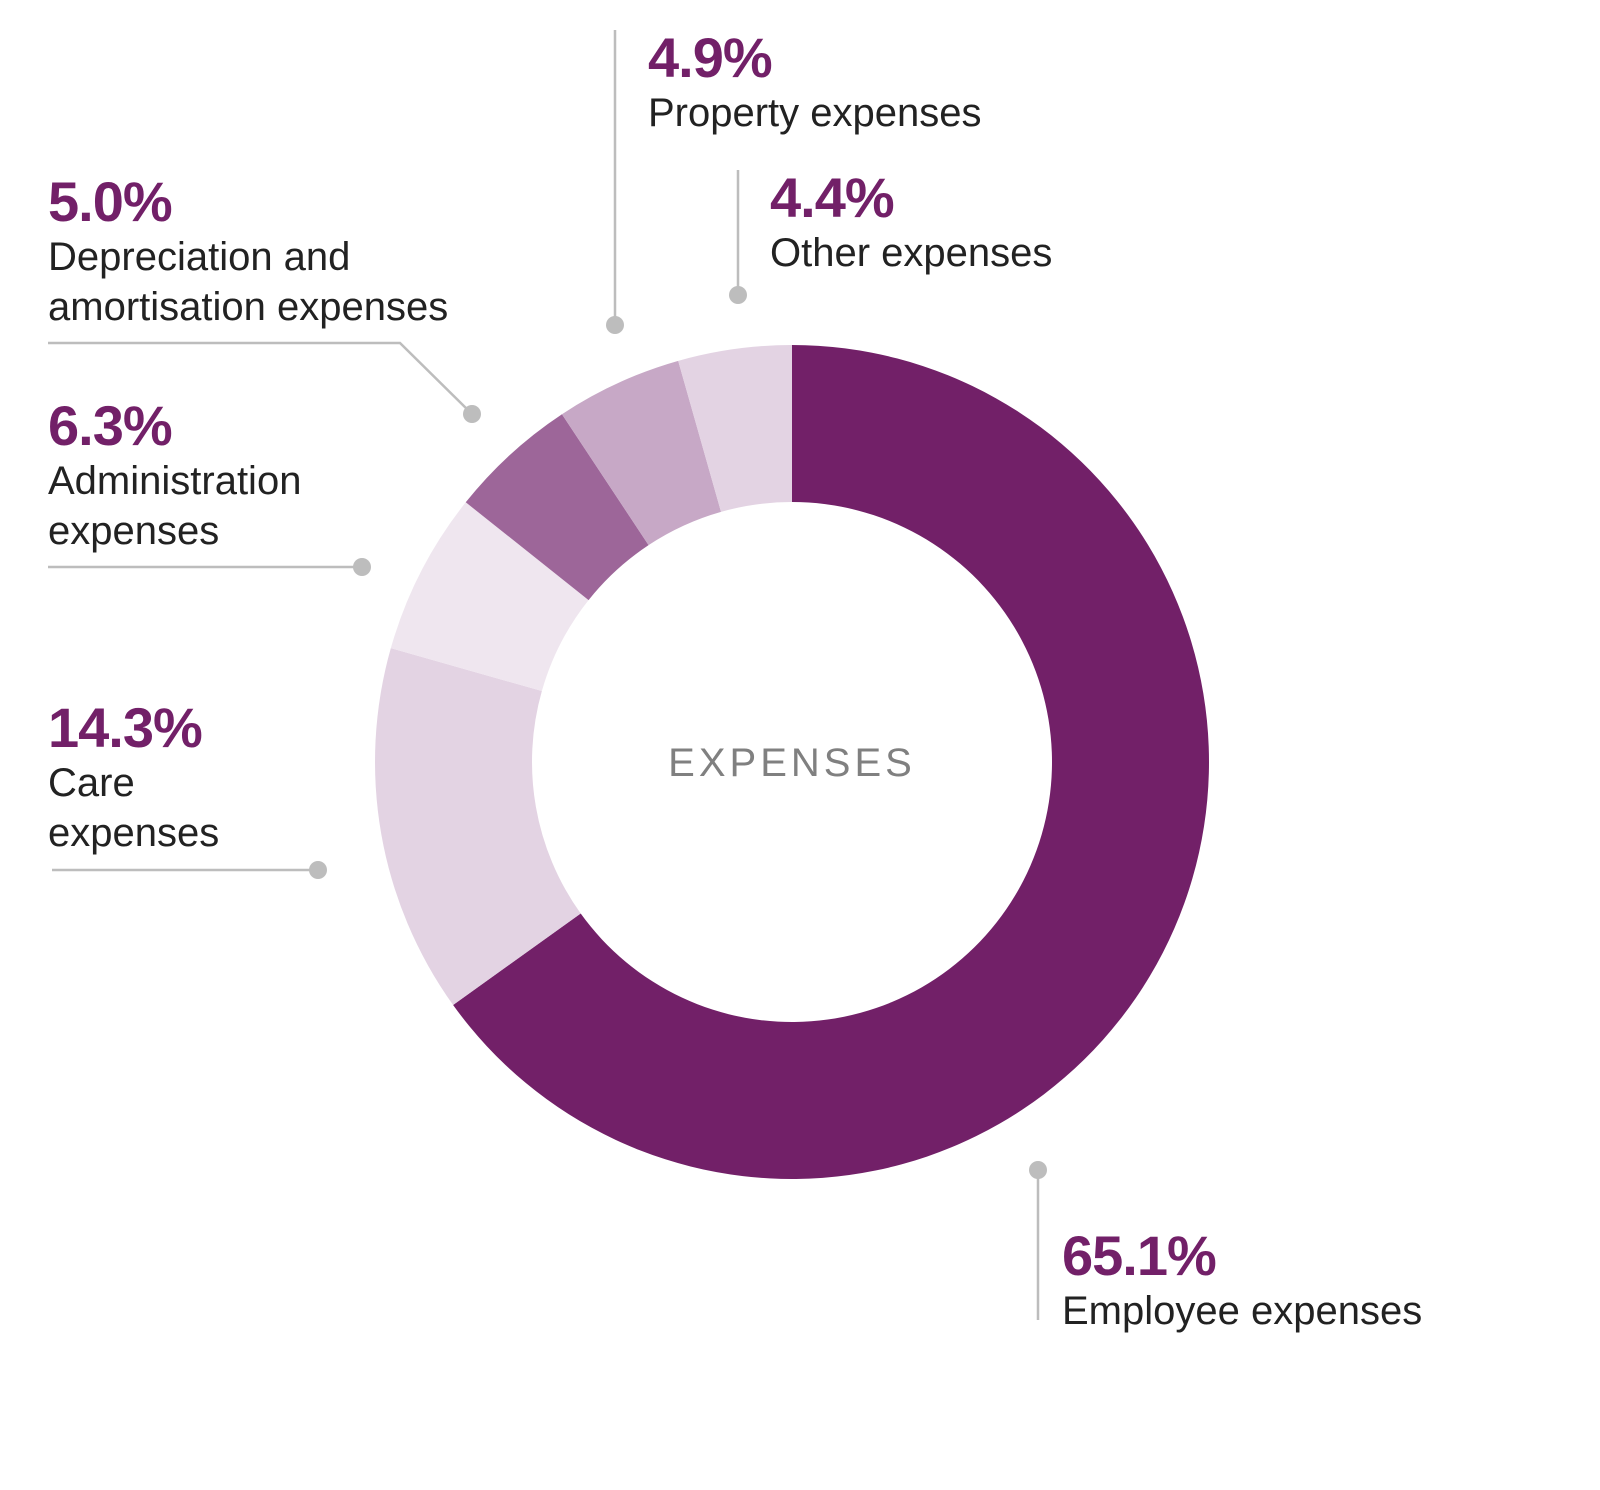  I want to click on category-label: Property expenses, so click(815, 113).